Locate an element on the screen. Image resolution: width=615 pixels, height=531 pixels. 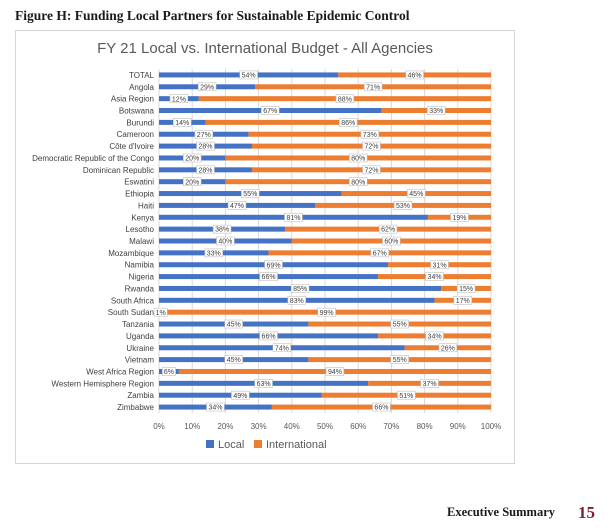
data-label-international: 94% is located at coordinates (335, 372).